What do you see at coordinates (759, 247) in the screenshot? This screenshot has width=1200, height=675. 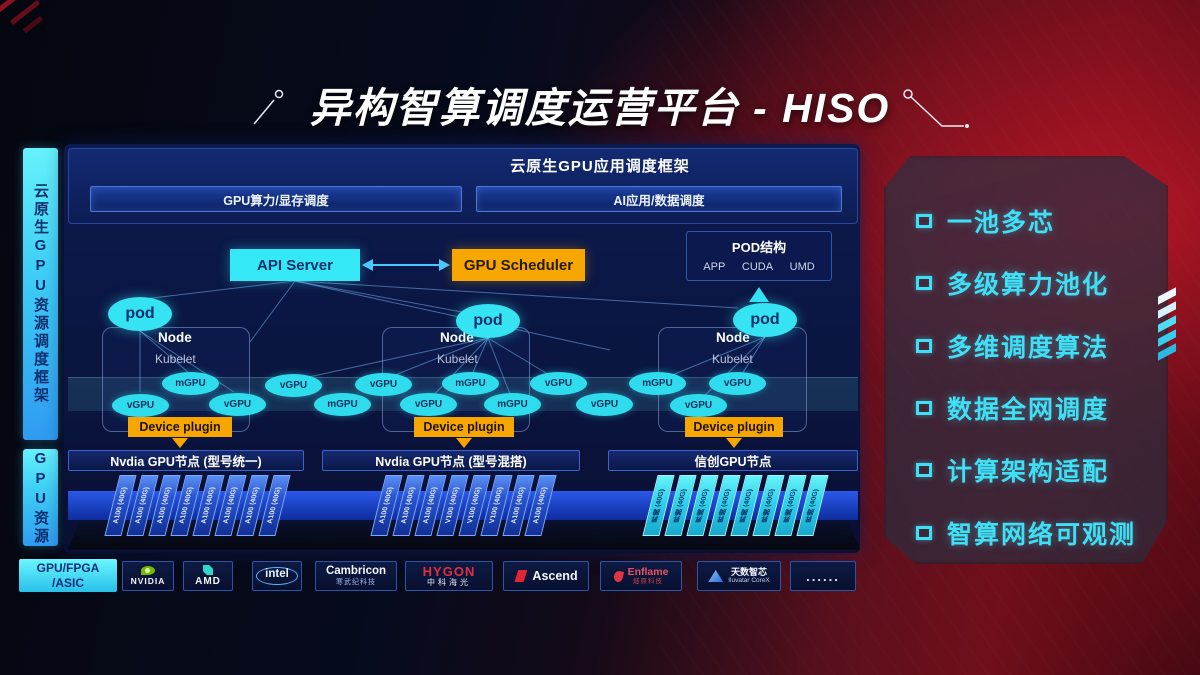 I see `pod-structure-title: POD结构` at bounding box center [759, 247].